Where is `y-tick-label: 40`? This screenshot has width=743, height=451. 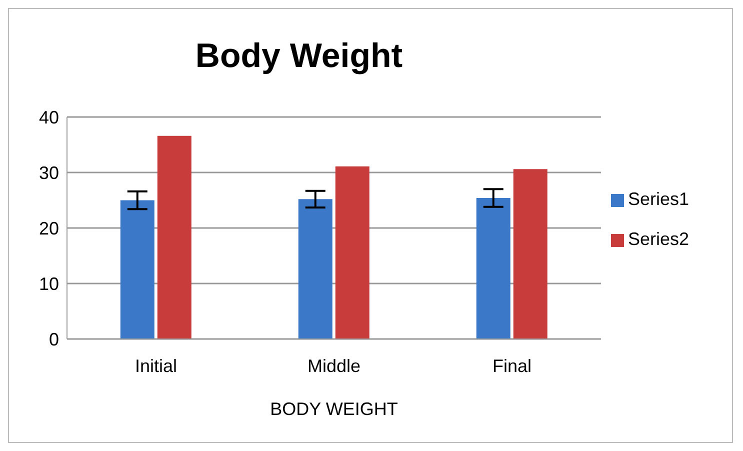
y-tick-label: 40 is located at coordinates (48, 117).